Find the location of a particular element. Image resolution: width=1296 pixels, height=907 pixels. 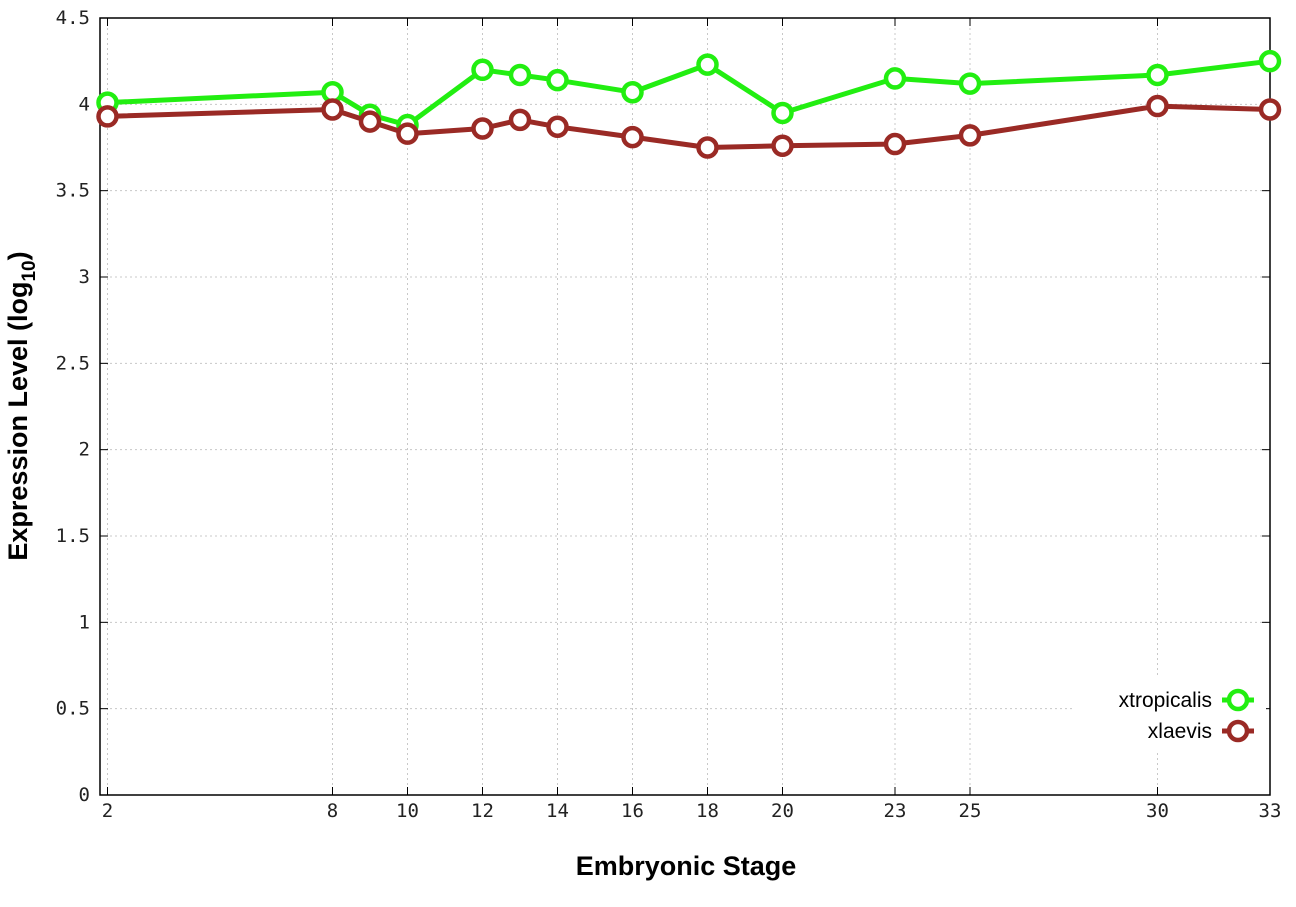

legend-label-xtropicalis: xtropicalis is located at coordinates (1165, 700).